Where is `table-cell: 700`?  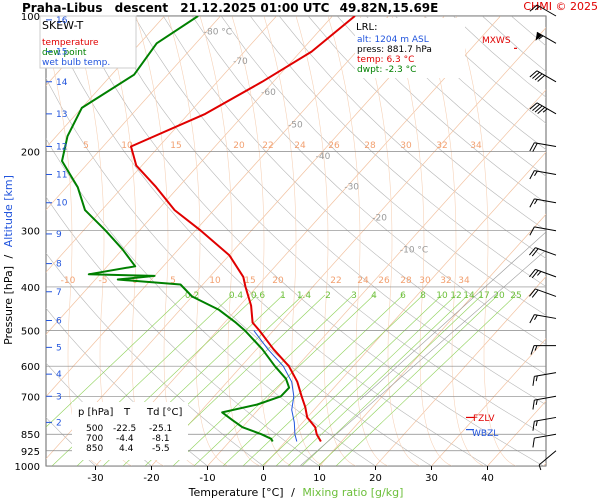 table-cell: 700 is located at coordinates (94, 439).